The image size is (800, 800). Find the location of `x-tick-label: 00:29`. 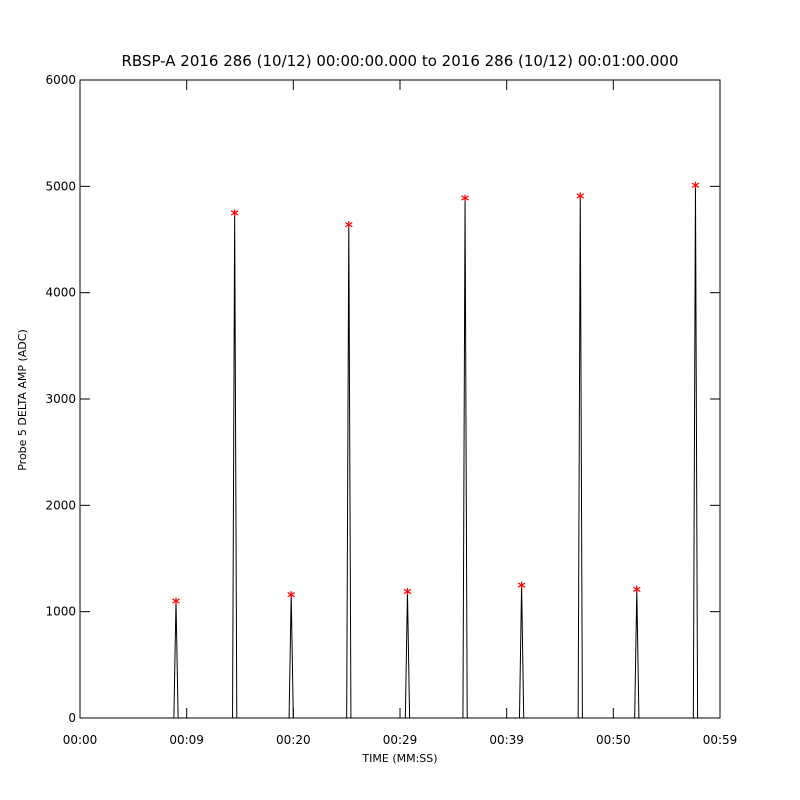

x-tick-label: 00:29 is located at coordinates (400, 740).